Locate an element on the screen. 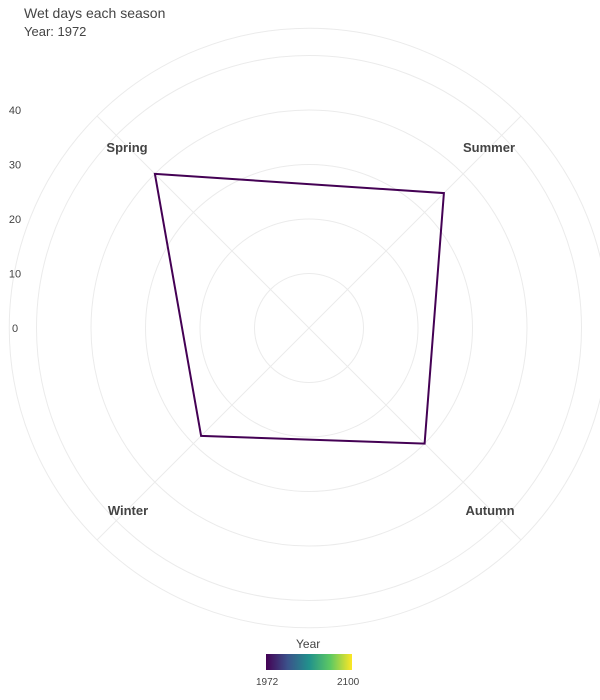 The image size is (600, 700). legend-max-label: 2100 is located at coordinates (348, 682).